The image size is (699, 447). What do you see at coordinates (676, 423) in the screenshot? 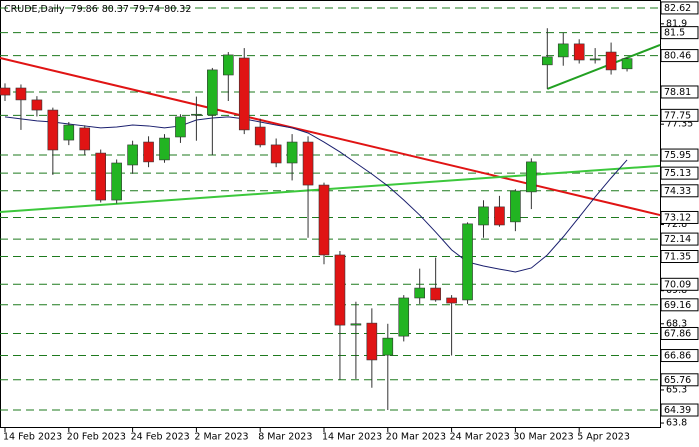
I see `y-tick-label: 63.8` at bounding box center [676, 423].